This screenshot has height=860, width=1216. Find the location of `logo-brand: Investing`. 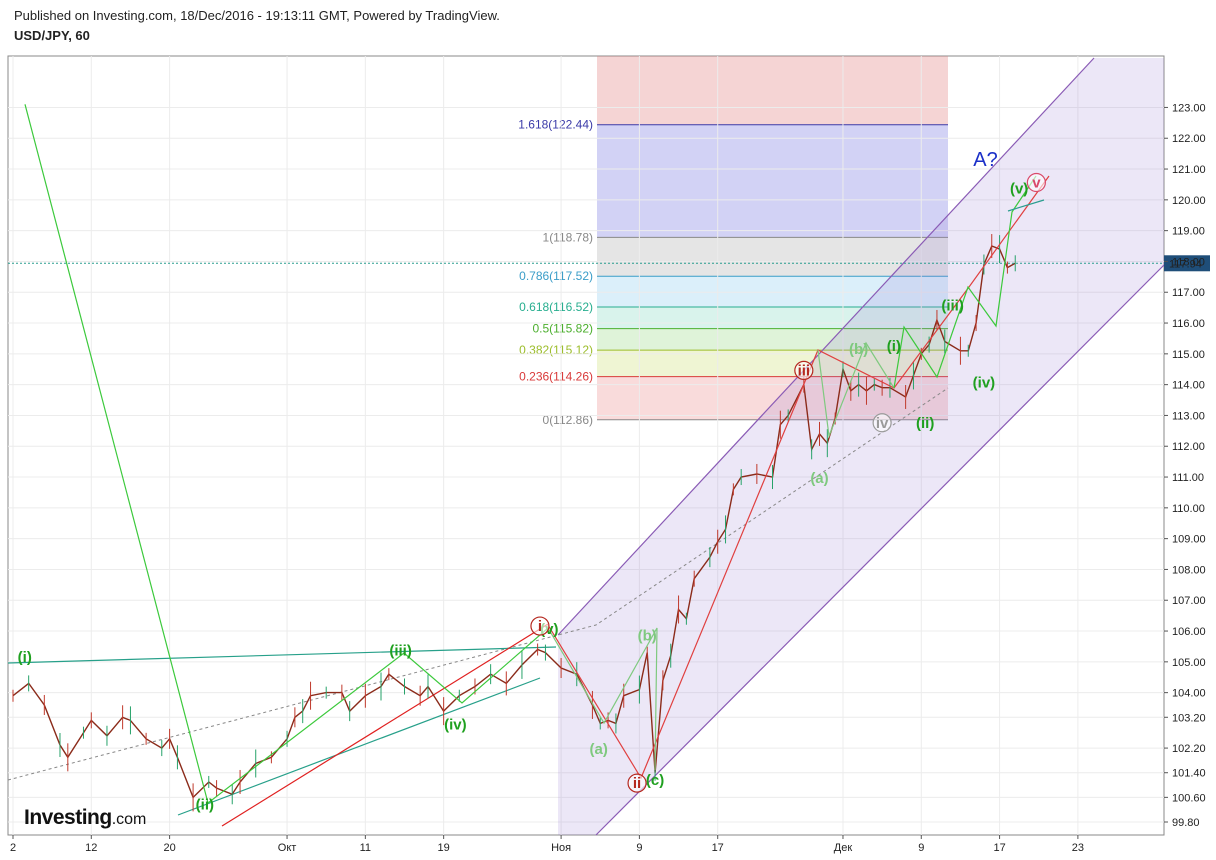

logo-brand: Investing is located at coordinates (68, 817).